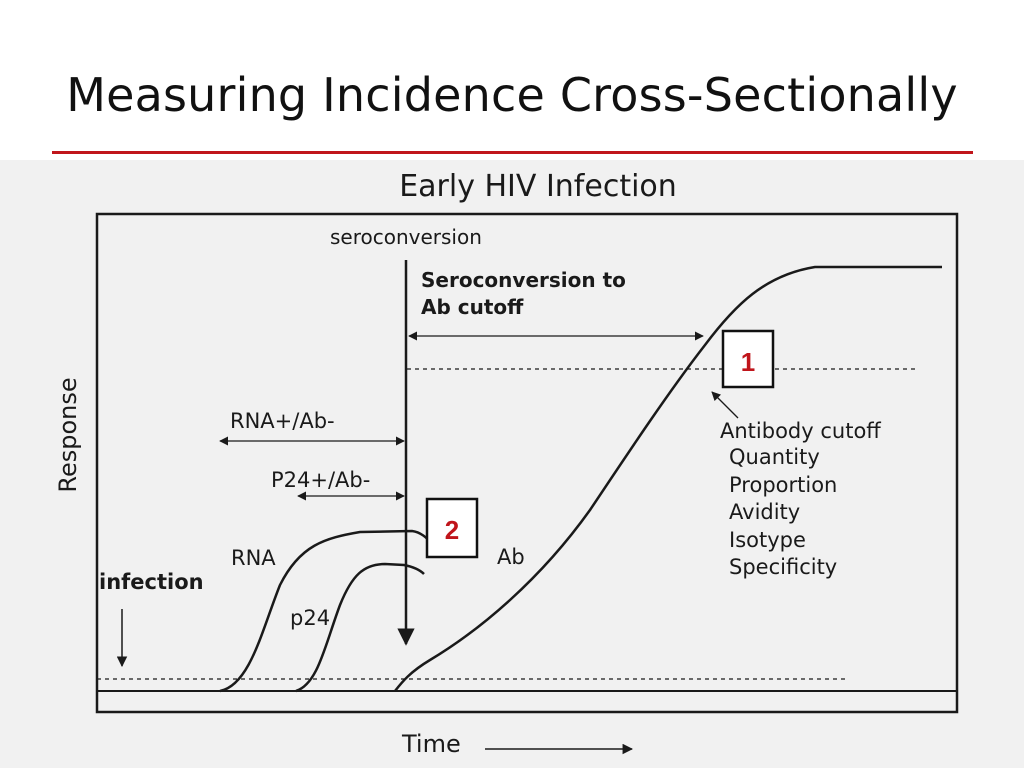 The height and width of the screenshot is (768, 1024). I want to click on infection-label: infection, so click(151, 582).